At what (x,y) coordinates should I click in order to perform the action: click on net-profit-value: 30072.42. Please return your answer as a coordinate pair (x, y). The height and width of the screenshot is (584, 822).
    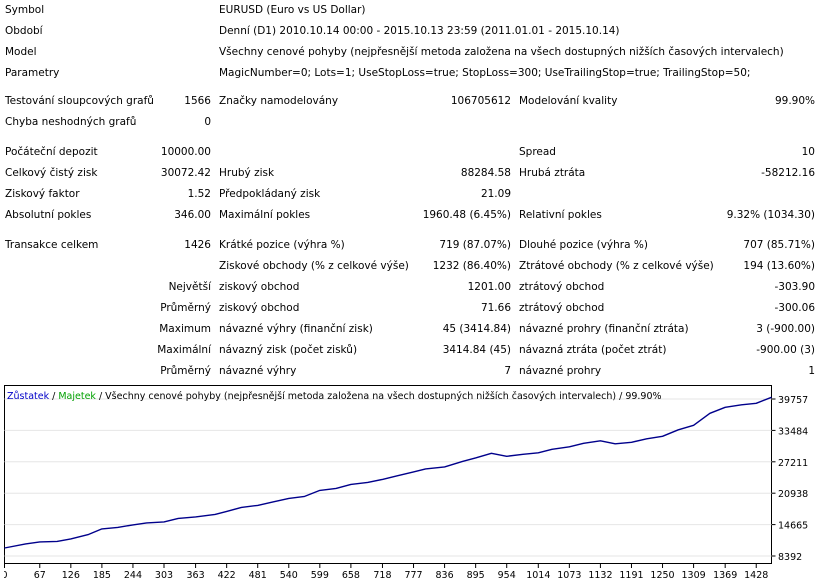
    Looking at the image, I should click on (185, 173).